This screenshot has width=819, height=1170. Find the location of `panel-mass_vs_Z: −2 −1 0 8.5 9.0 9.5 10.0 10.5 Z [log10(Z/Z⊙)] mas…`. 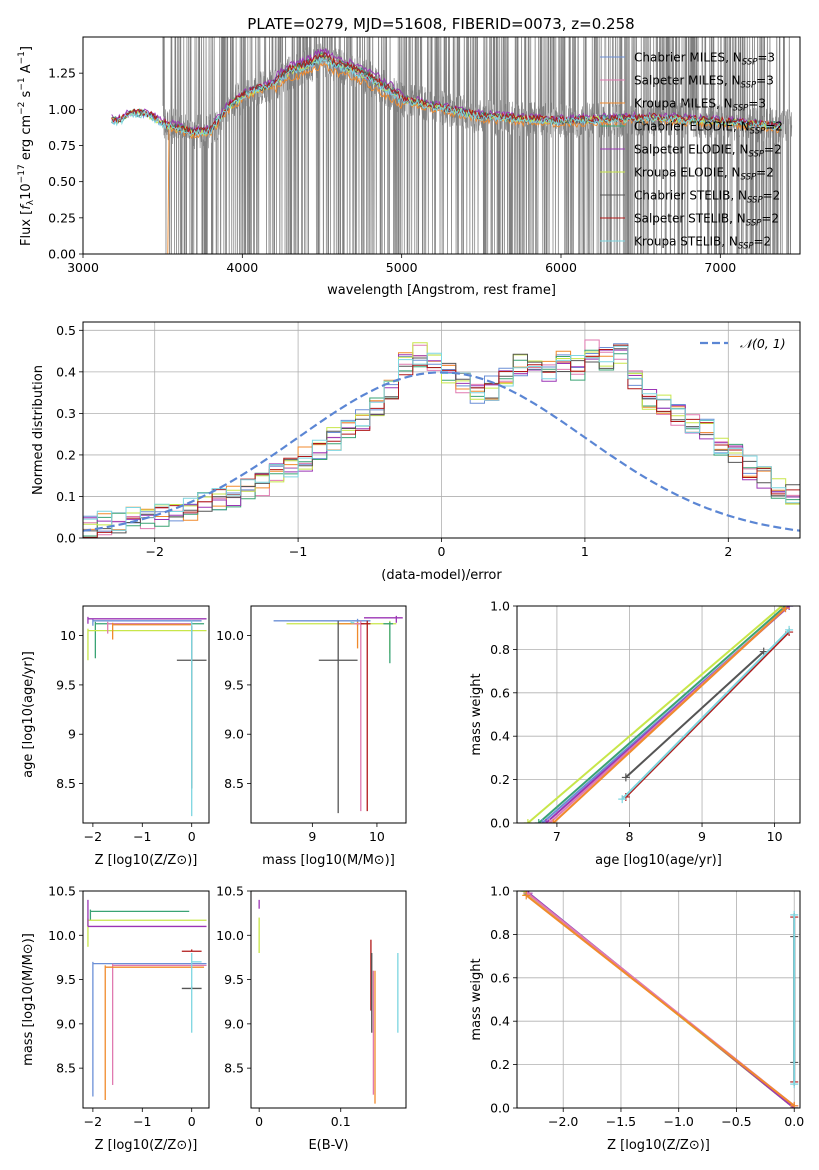

panel-mass_vs_Z: −2 −1 0 8.5 9.0 9.5 10.0 10.5 Z [log10(Z/Z⊙)] mas… is located at coordinates (115, 1018).